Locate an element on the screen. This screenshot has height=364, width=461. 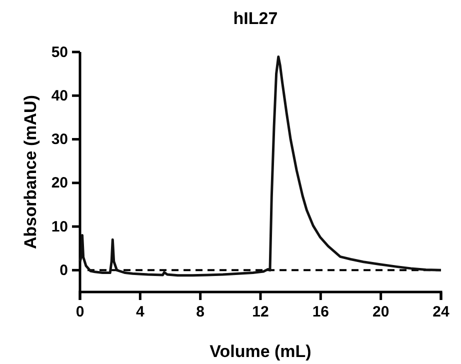
y-tick-label: 10 is located at coordinates (59, 227).